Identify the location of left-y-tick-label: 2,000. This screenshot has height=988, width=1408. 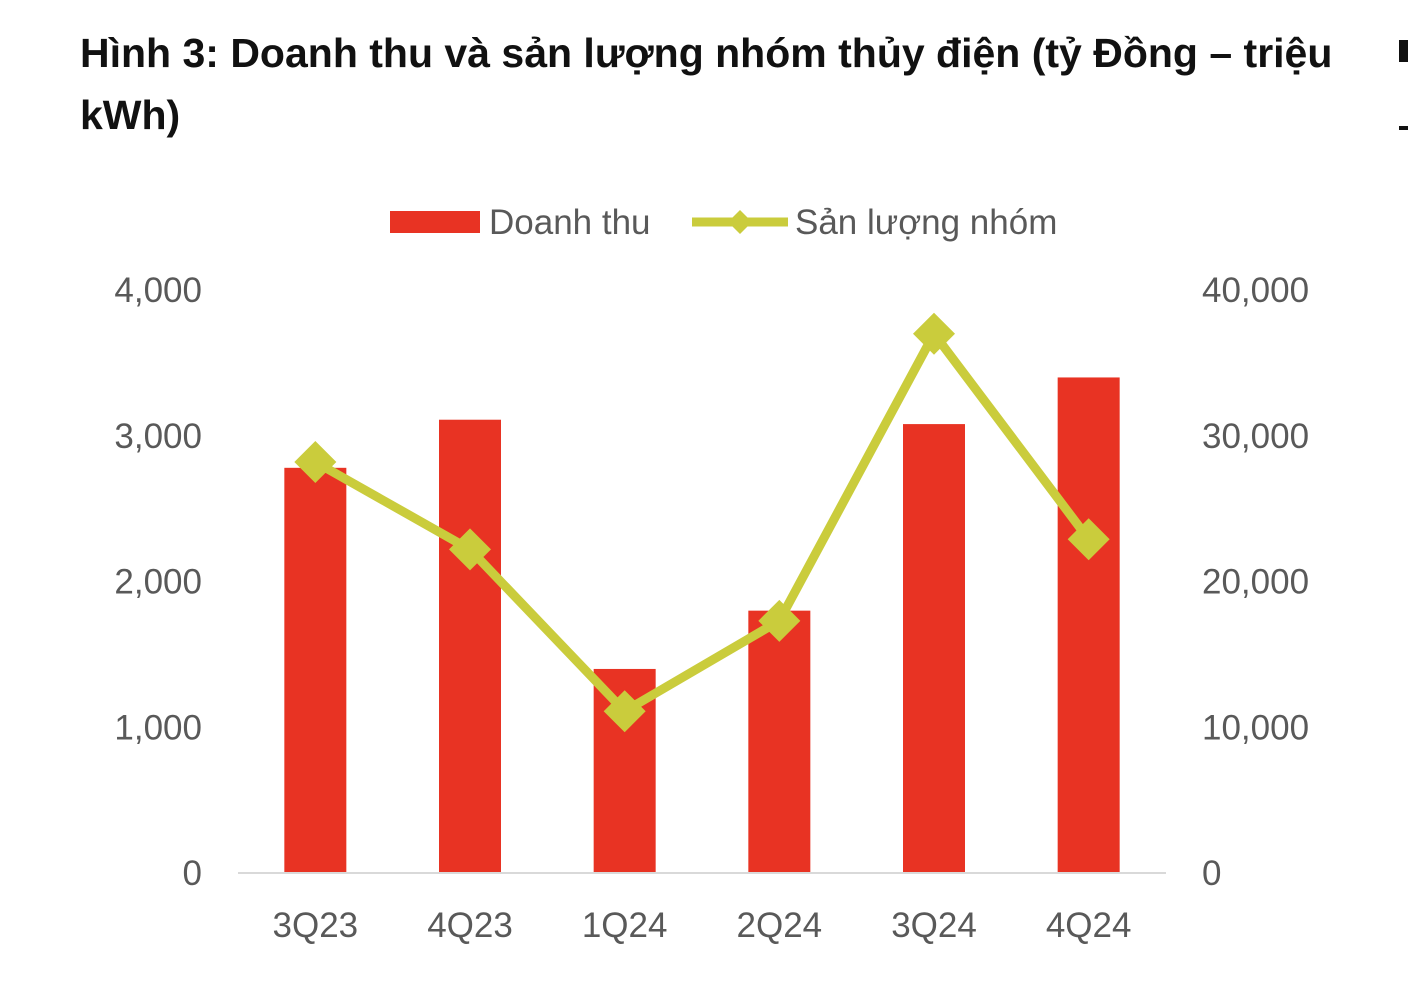
(158, 582).